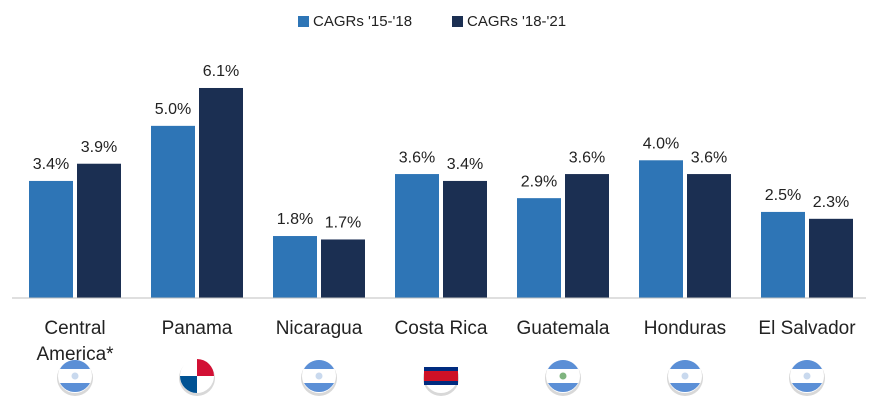  What do you see at coordinates (173, 109) in the screenshot?
I see `data-label: 5.0%` at bounding box center [173, 109].